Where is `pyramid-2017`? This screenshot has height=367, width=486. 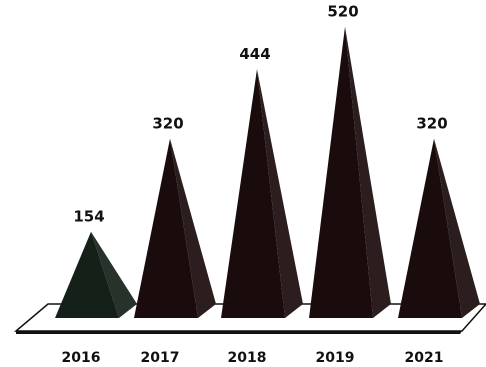 pyramid-2017 is located at coordinates (175, 228).